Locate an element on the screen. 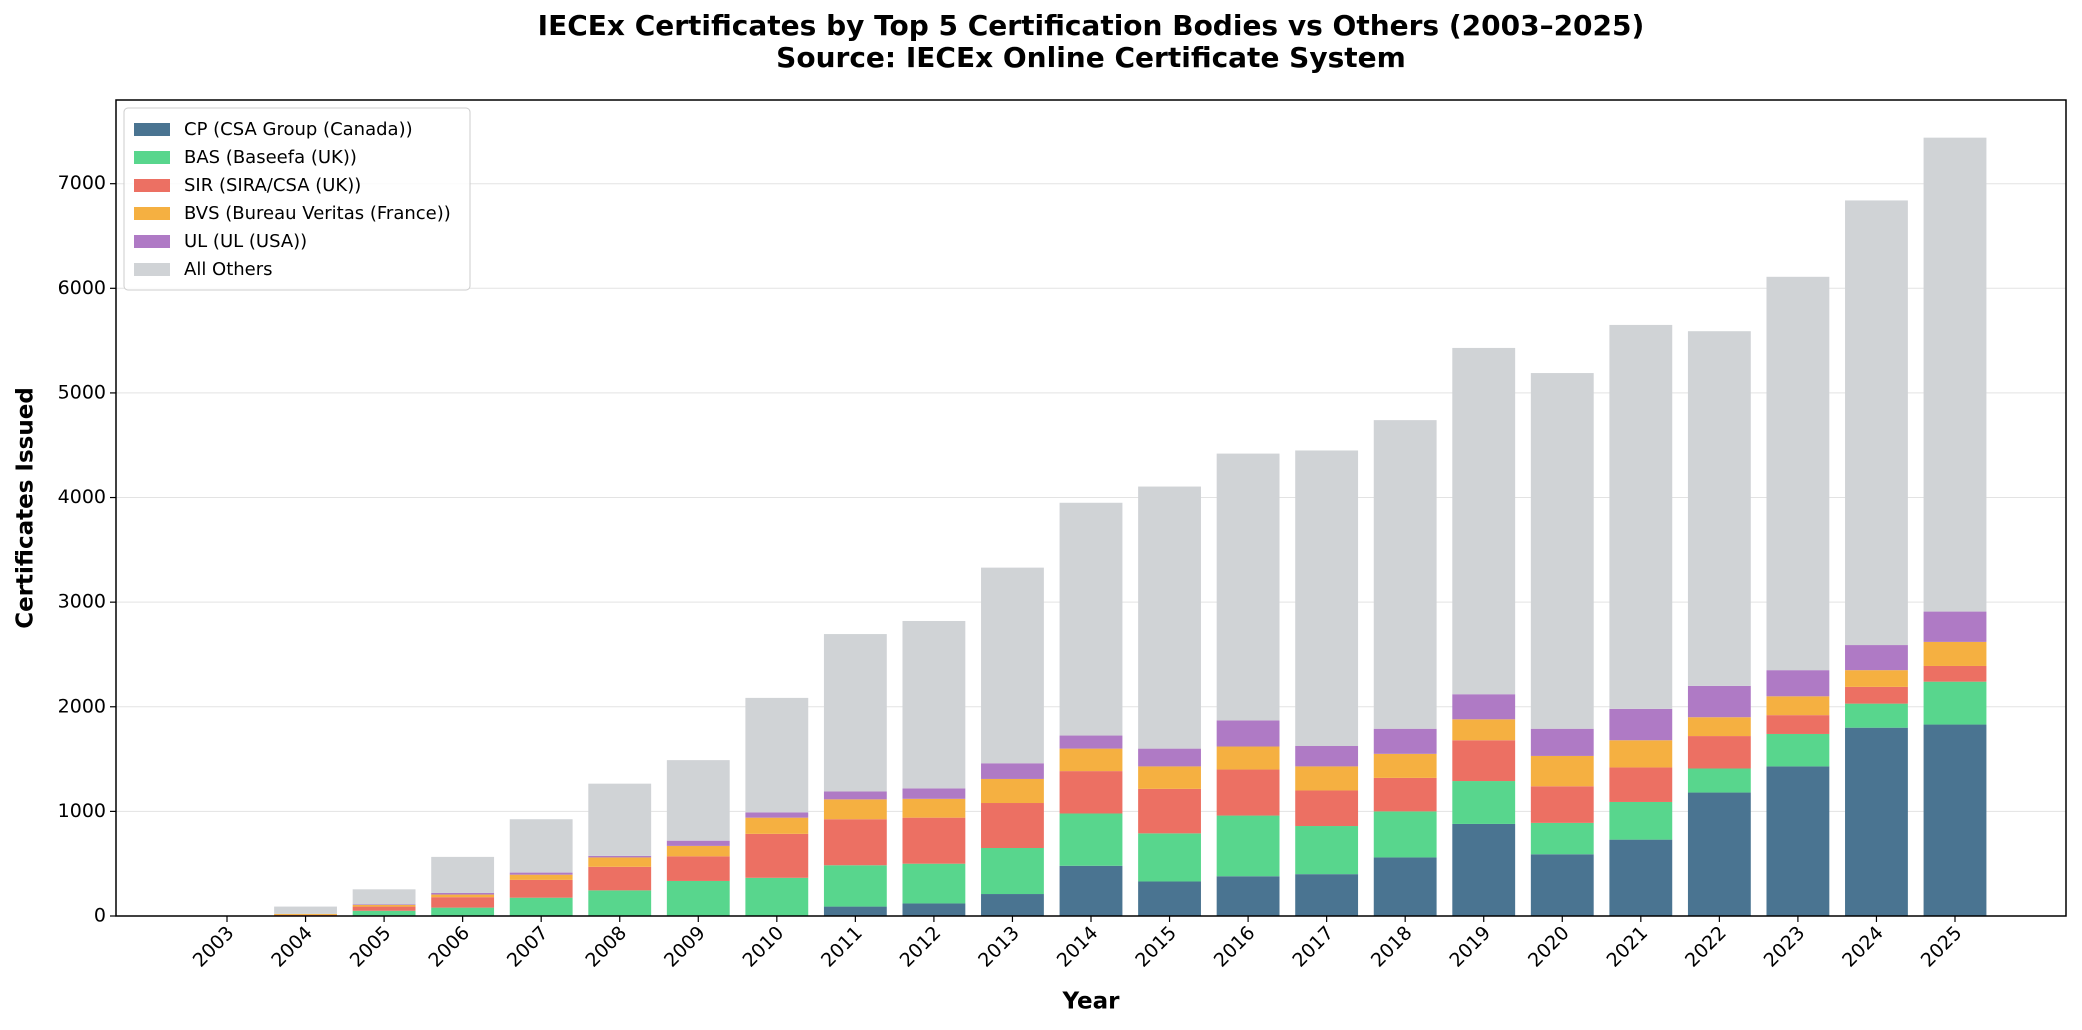  y-tick-label: 7000 is located at coordinates (82, 183).